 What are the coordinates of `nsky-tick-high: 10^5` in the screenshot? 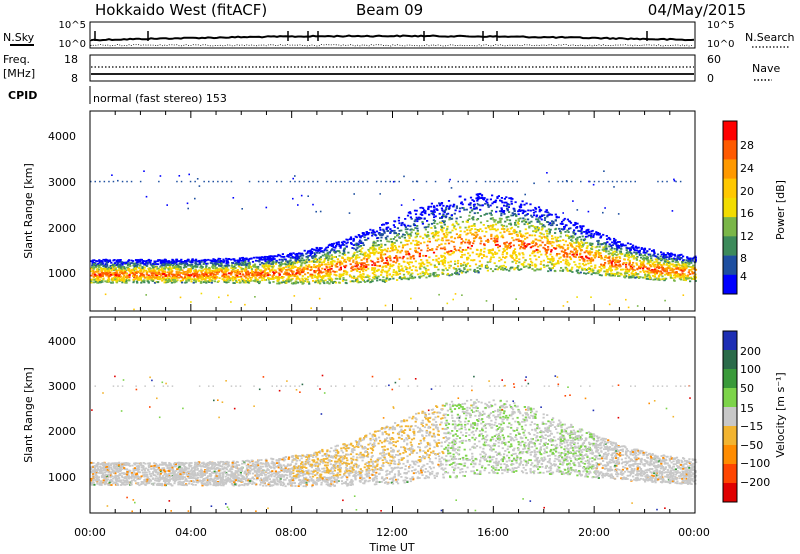 It's located at (72, 25).